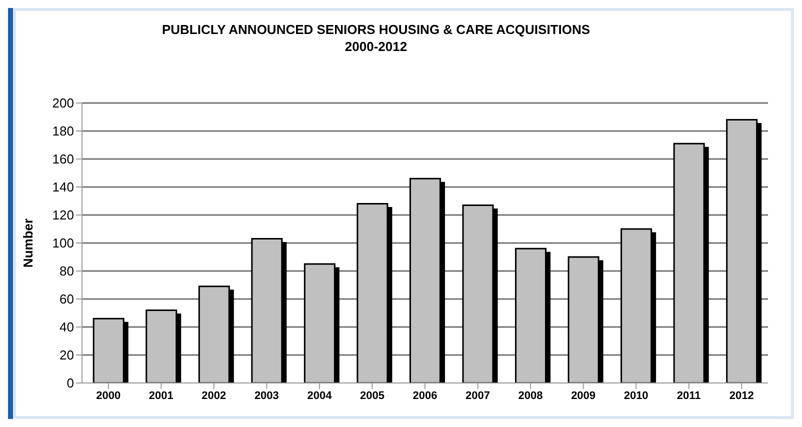 The width and height of the screenshot is (802, 427). Describe the element at coordinates (70, 383) in the screenshot. I see `y-tick-label: 0` at that location.